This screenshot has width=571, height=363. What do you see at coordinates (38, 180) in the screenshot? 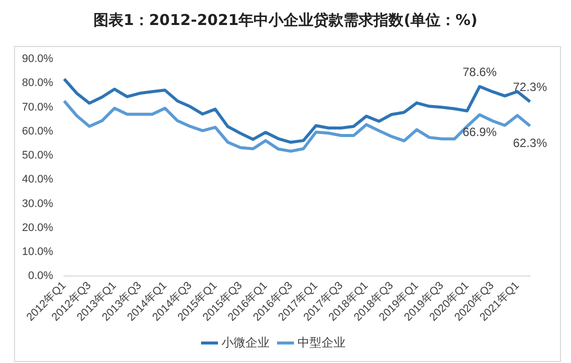
I see `y-tick-label: 40.0%` at bounding box center [38, 180].